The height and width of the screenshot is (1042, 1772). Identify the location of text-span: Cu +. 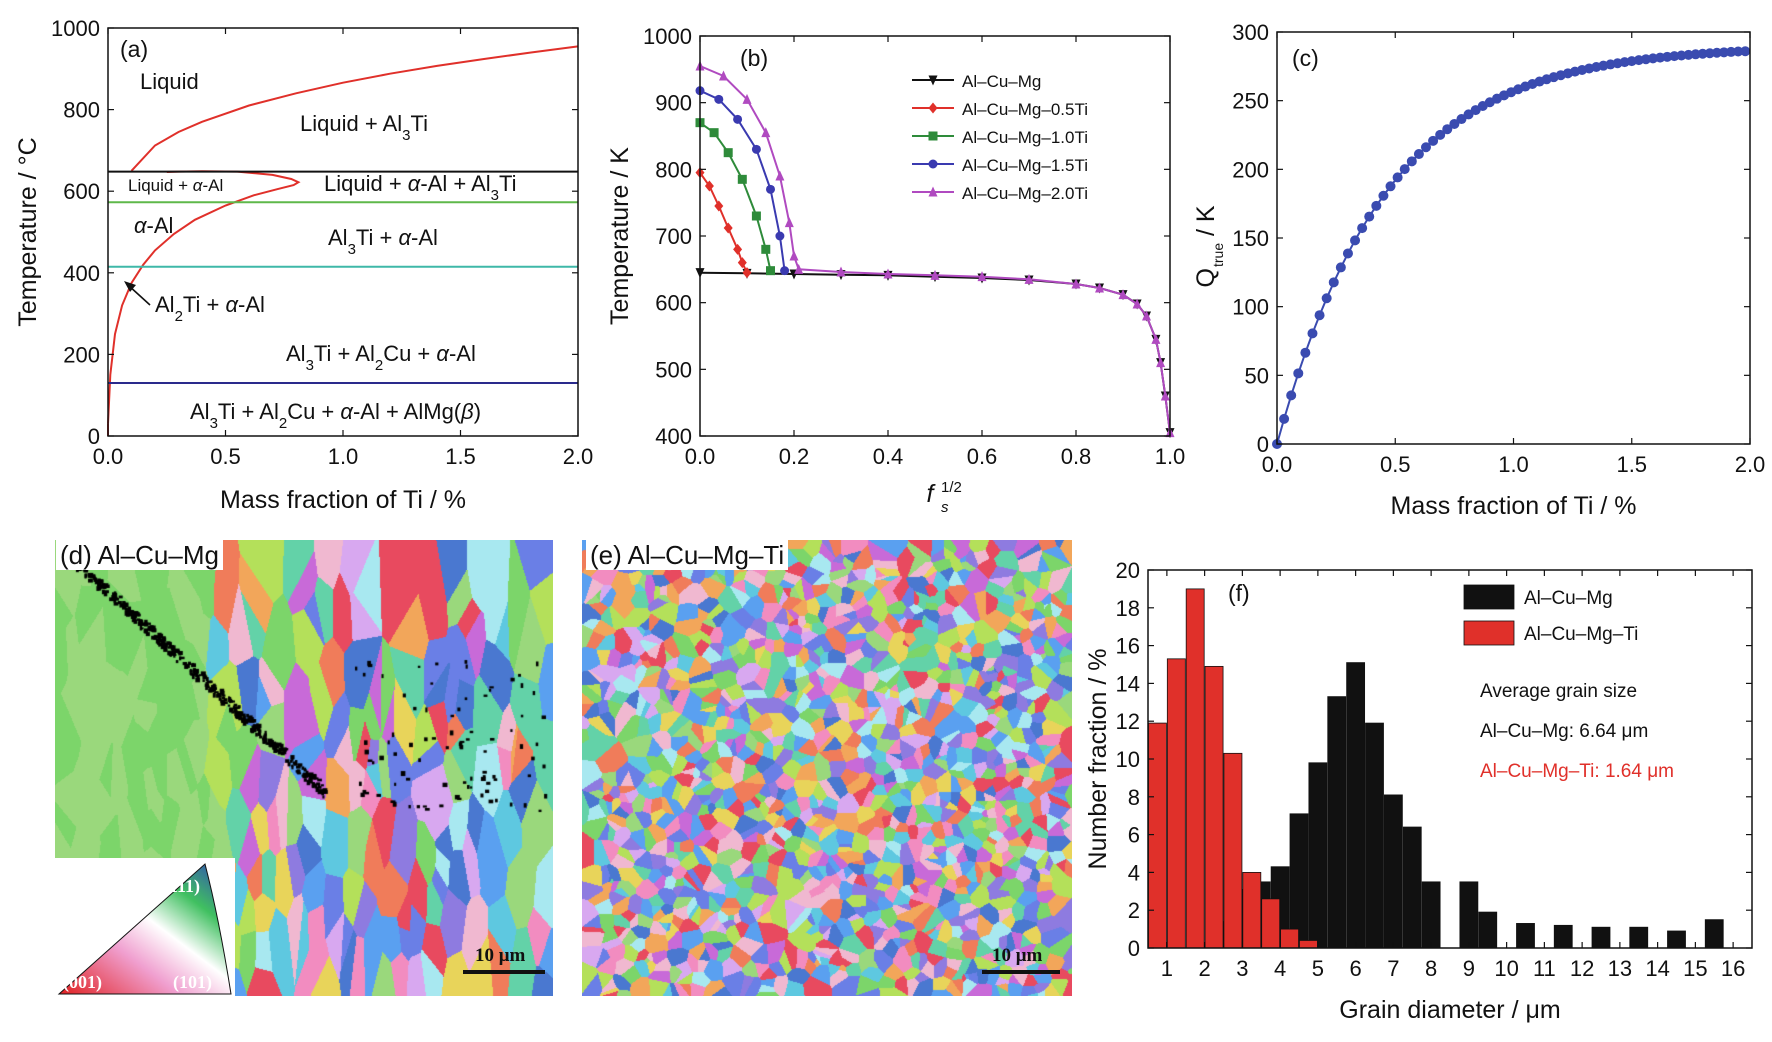
(409, 353).